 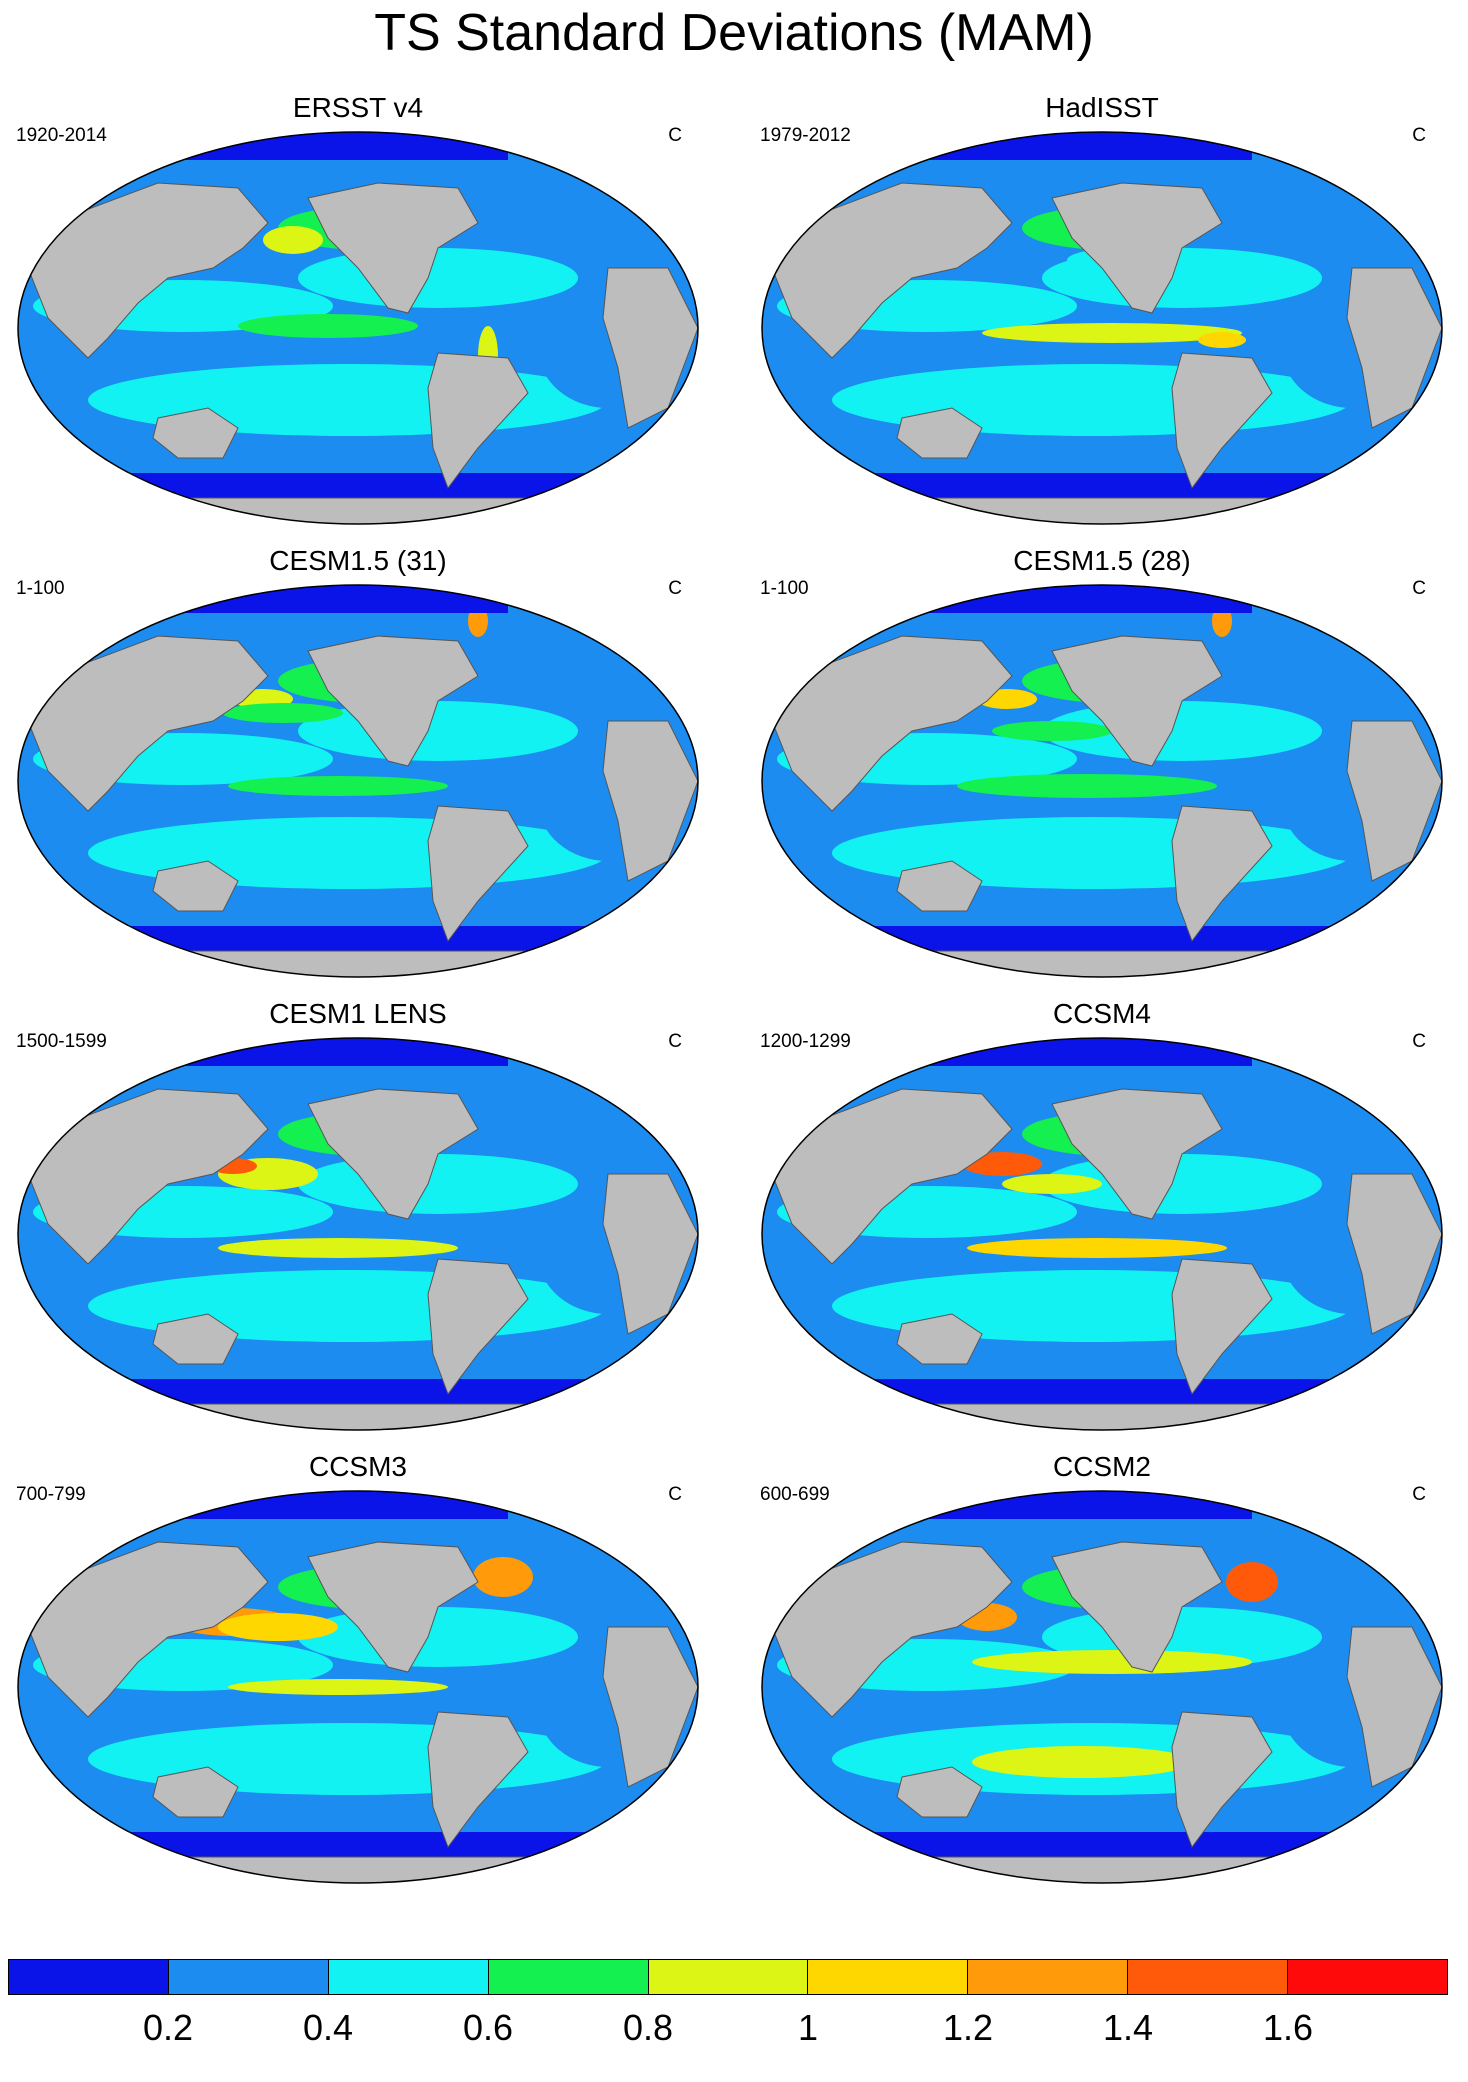 I want to click on panel-title: CCSM2, so click(x=1101, y=1466).